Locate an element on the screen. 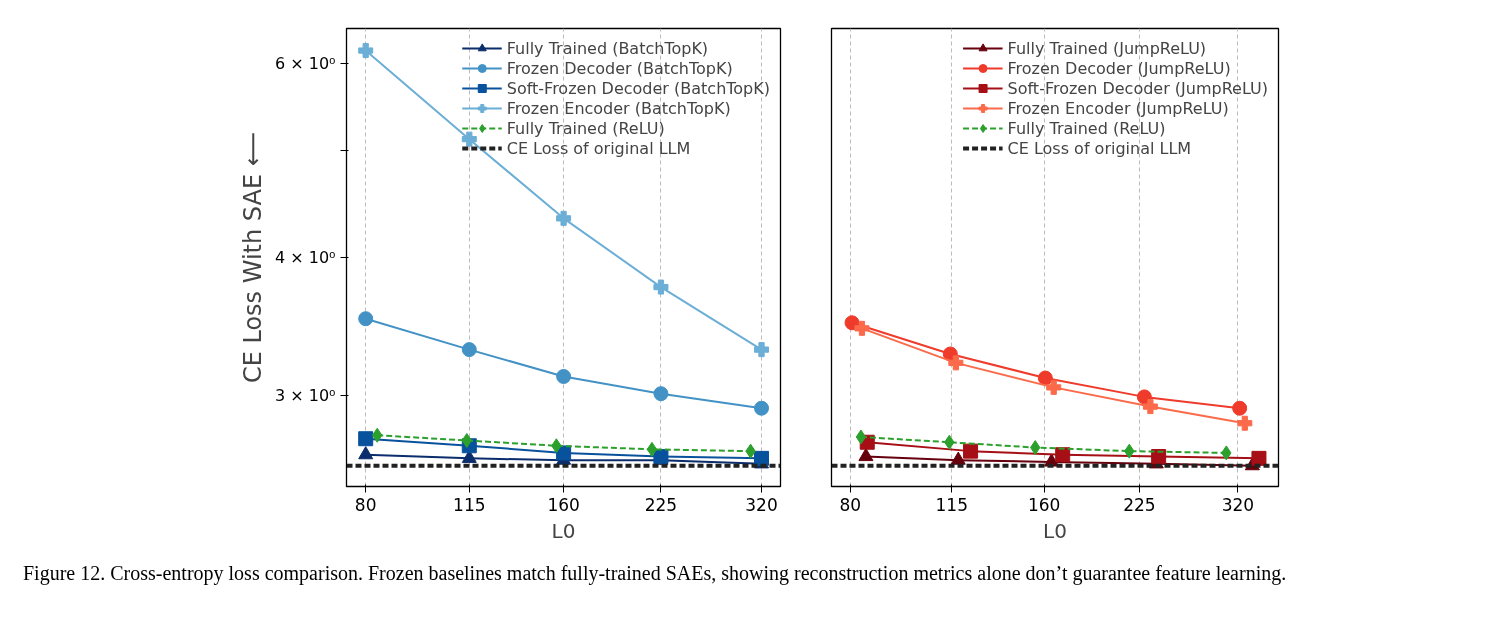 The image size is (1491, 635). caption: Figure 12. Cross-entropy loss comparison. Frozen baselines match fully-trained SAEs, showing reconstruction metrics alone don’t guarantee feature learning. is located at coordinates (655, 573).